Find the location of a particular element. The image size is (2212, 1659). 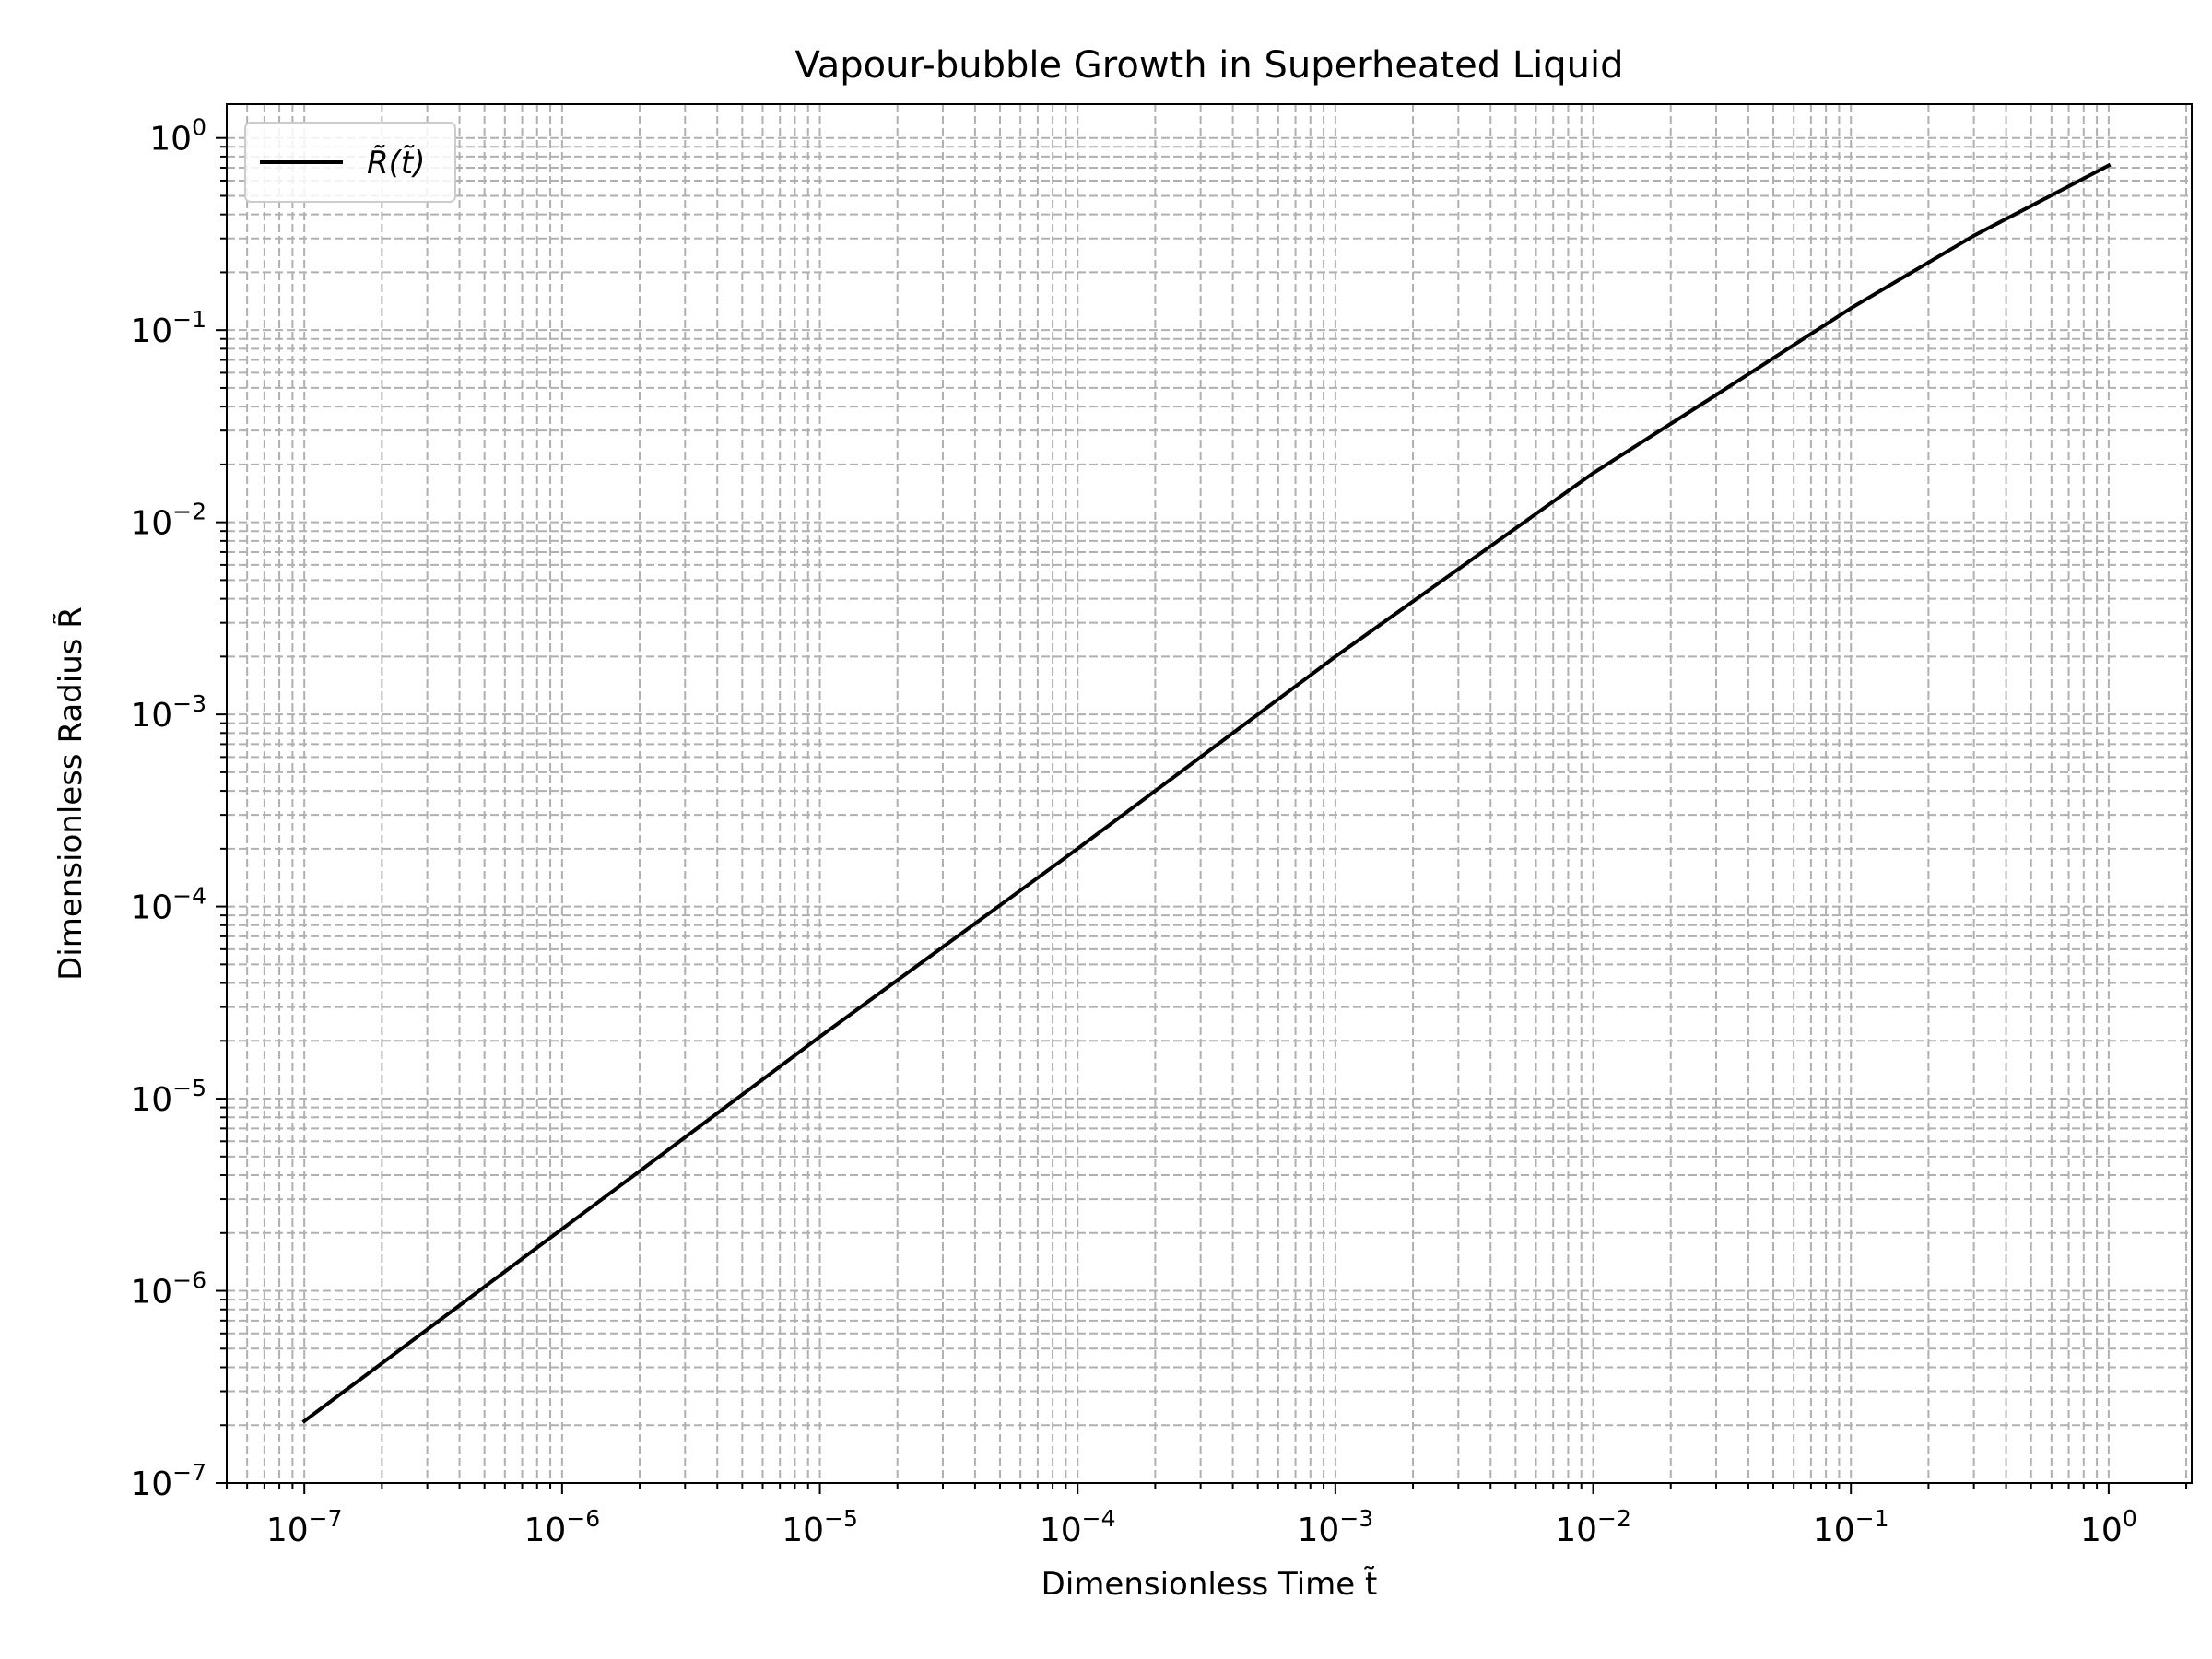

x-axis-label: Dimensionless Time t̃ is located at coordinates (1209, 1584).